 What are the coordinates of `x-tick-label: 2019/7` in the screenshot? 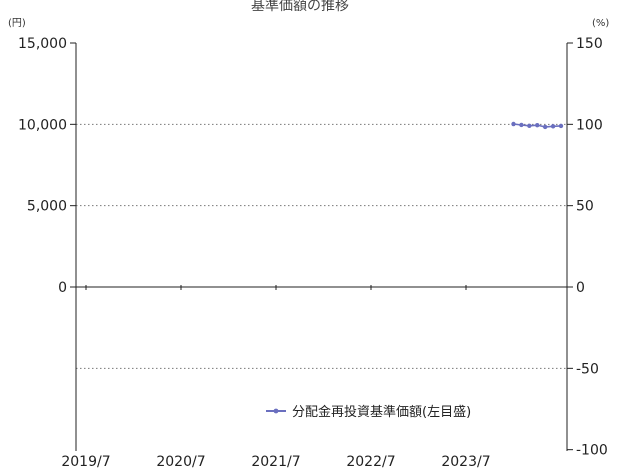 It's located at (85, 462).